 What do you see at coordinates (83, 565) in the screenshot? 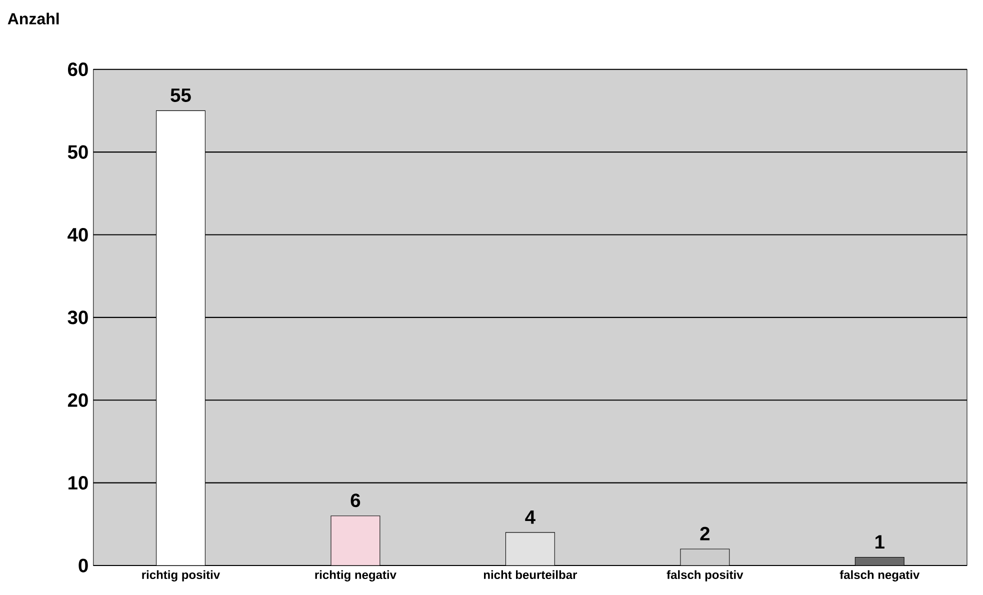
I see `y-tick-label: 0` at bounding box center [83, 565].